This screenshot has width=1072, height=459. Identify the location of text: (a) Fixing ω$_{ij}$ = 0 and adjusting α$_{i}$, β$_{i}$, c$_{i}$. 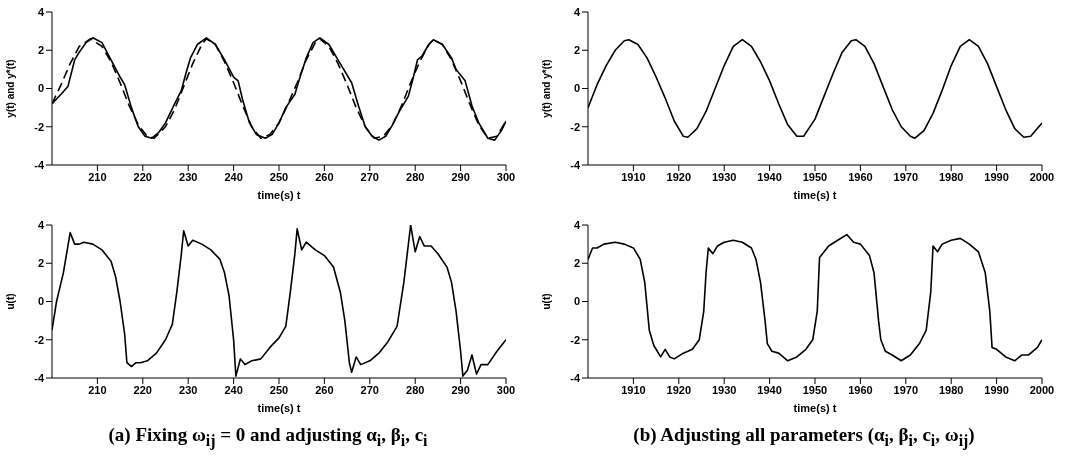
(268, 437).